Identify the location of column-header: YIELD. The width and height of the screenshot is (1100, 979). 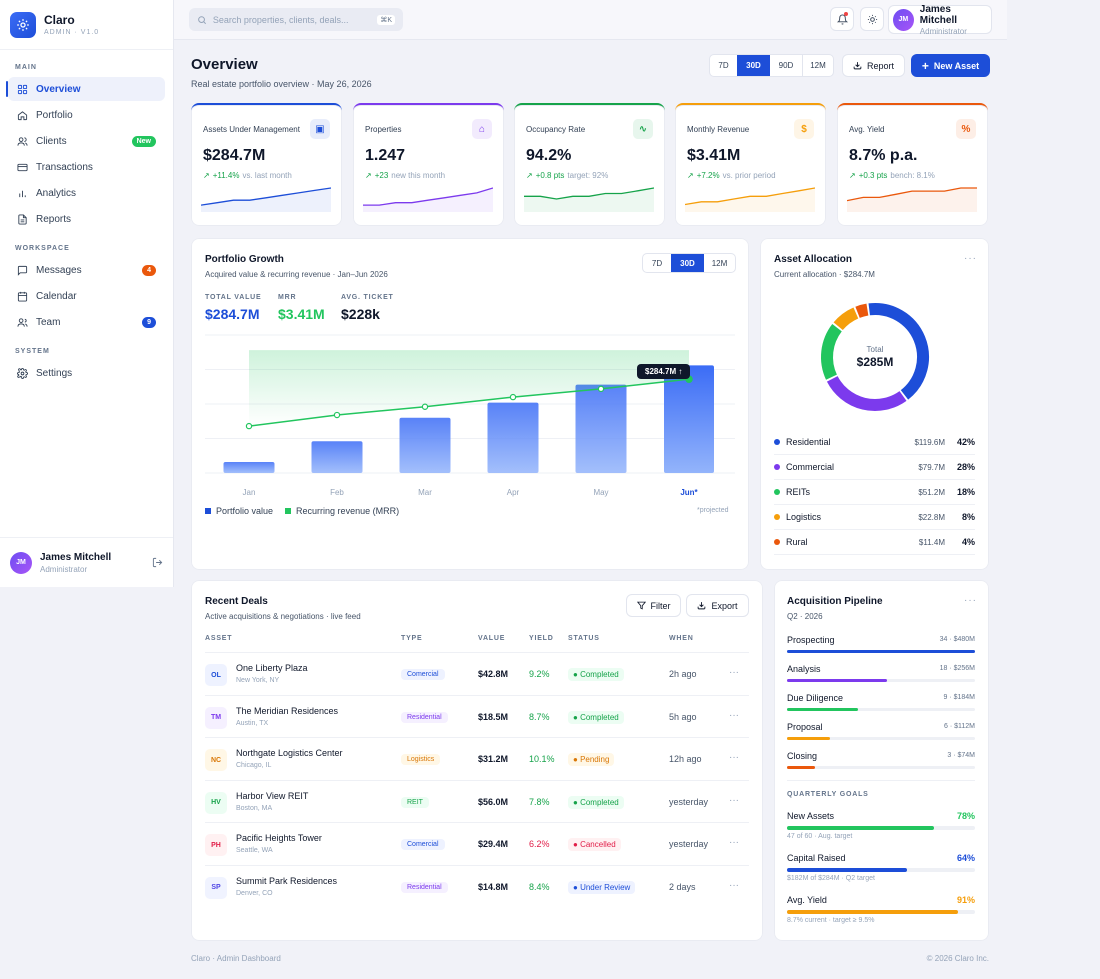
(541, 638).